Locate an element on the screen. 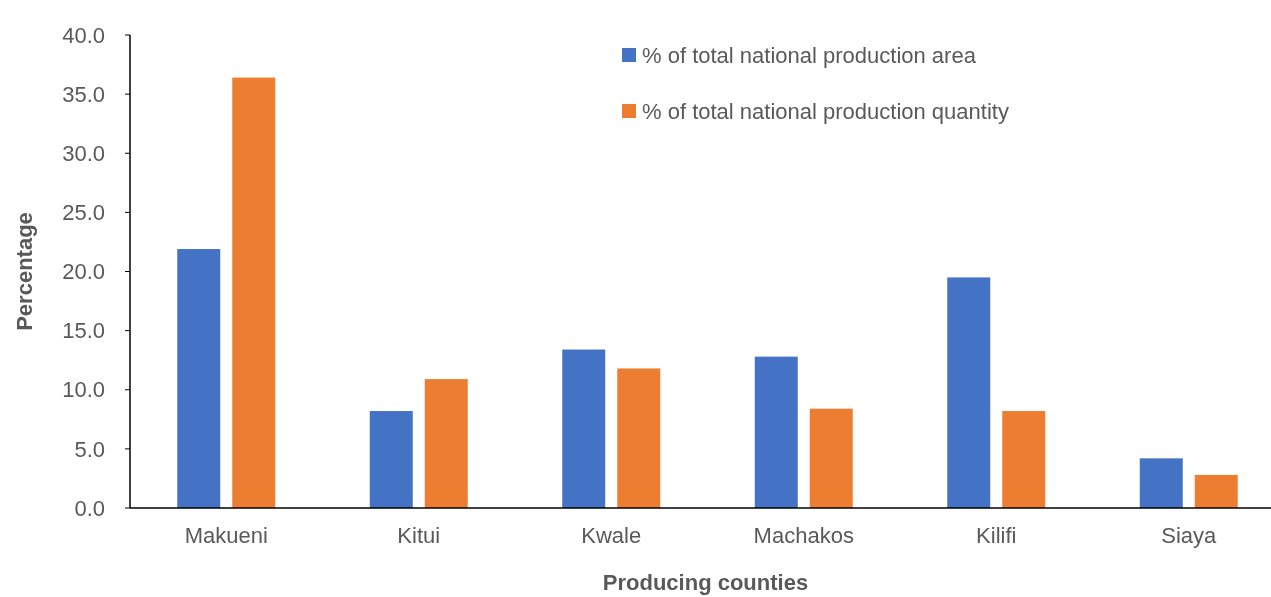  y-tick-label: 40.0 is located at coordinates (83, 35).